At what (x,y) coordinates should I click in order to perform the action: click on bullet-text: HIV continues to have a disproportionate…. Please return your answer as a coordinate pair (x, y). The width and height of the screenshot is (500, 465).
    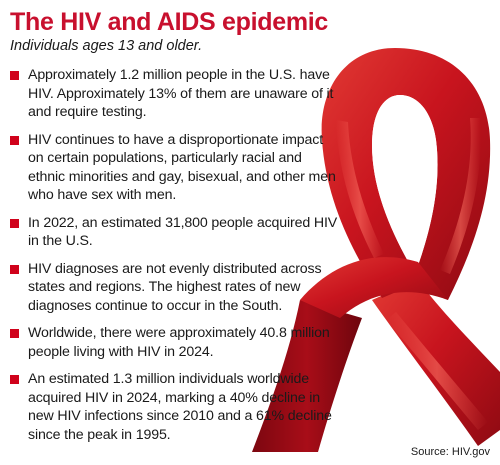
    Looking at the image, I should click on (182, 167).